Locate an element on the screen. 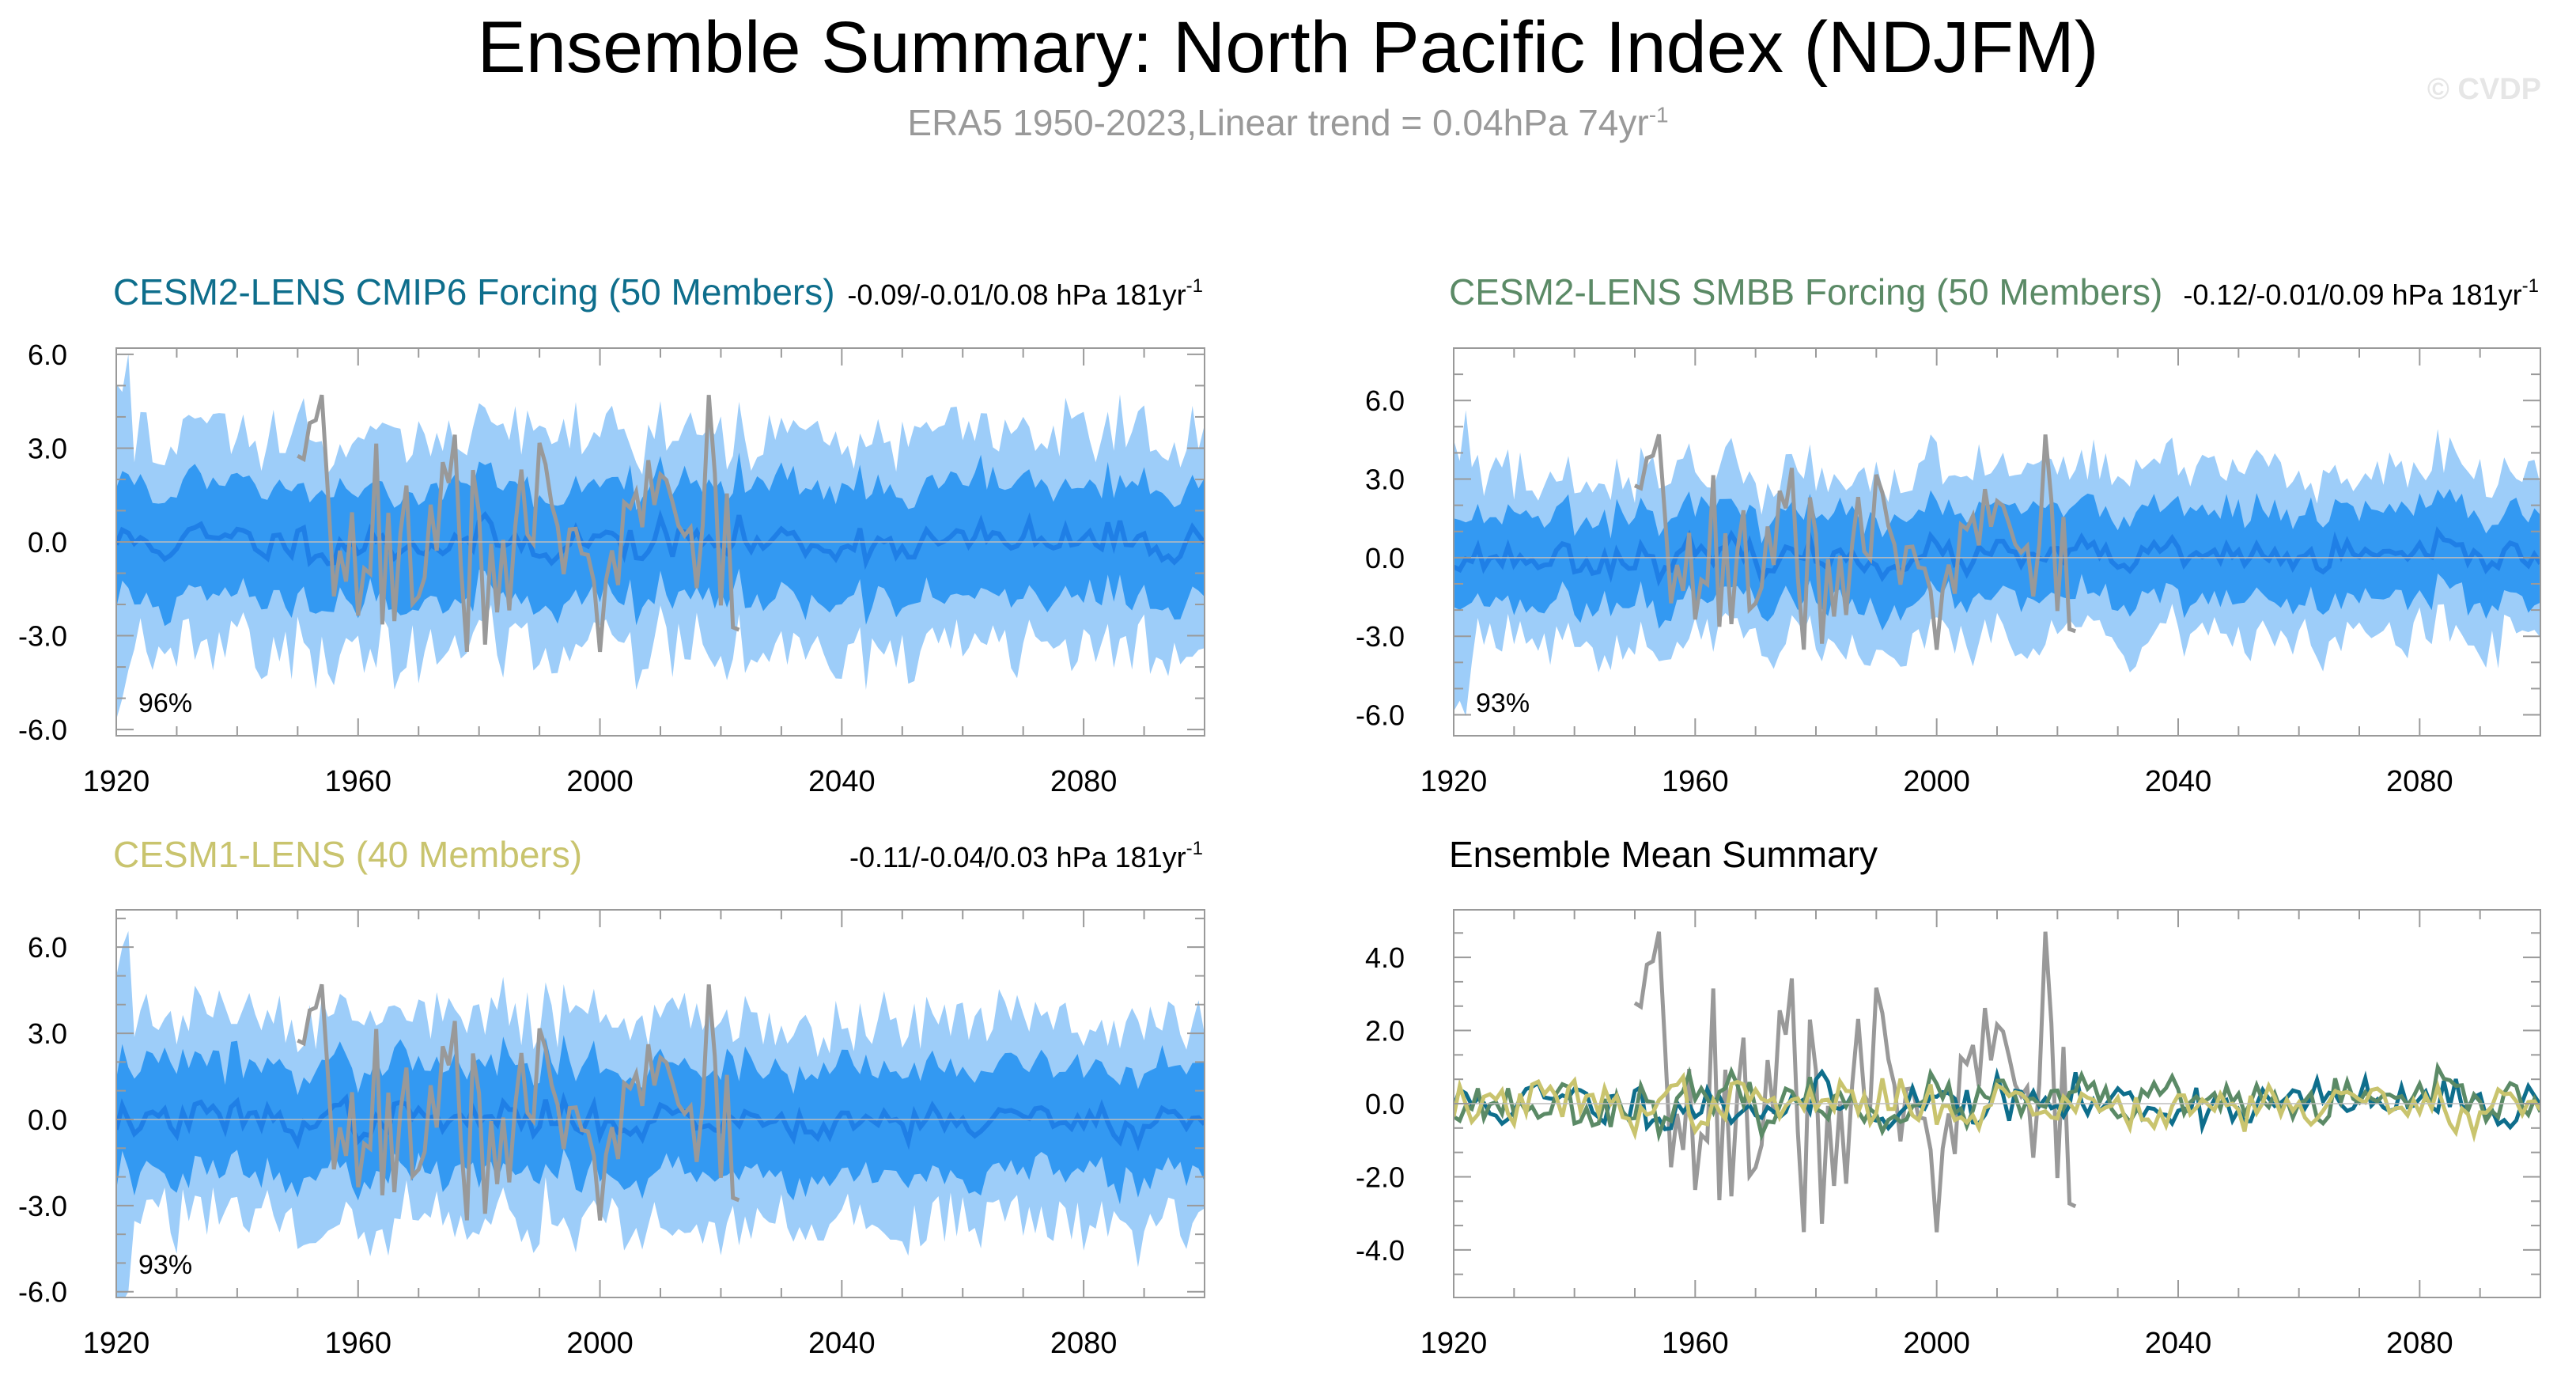  chart-title: CESM1-LENS (40 Members) is located at coordinates (348, 854).